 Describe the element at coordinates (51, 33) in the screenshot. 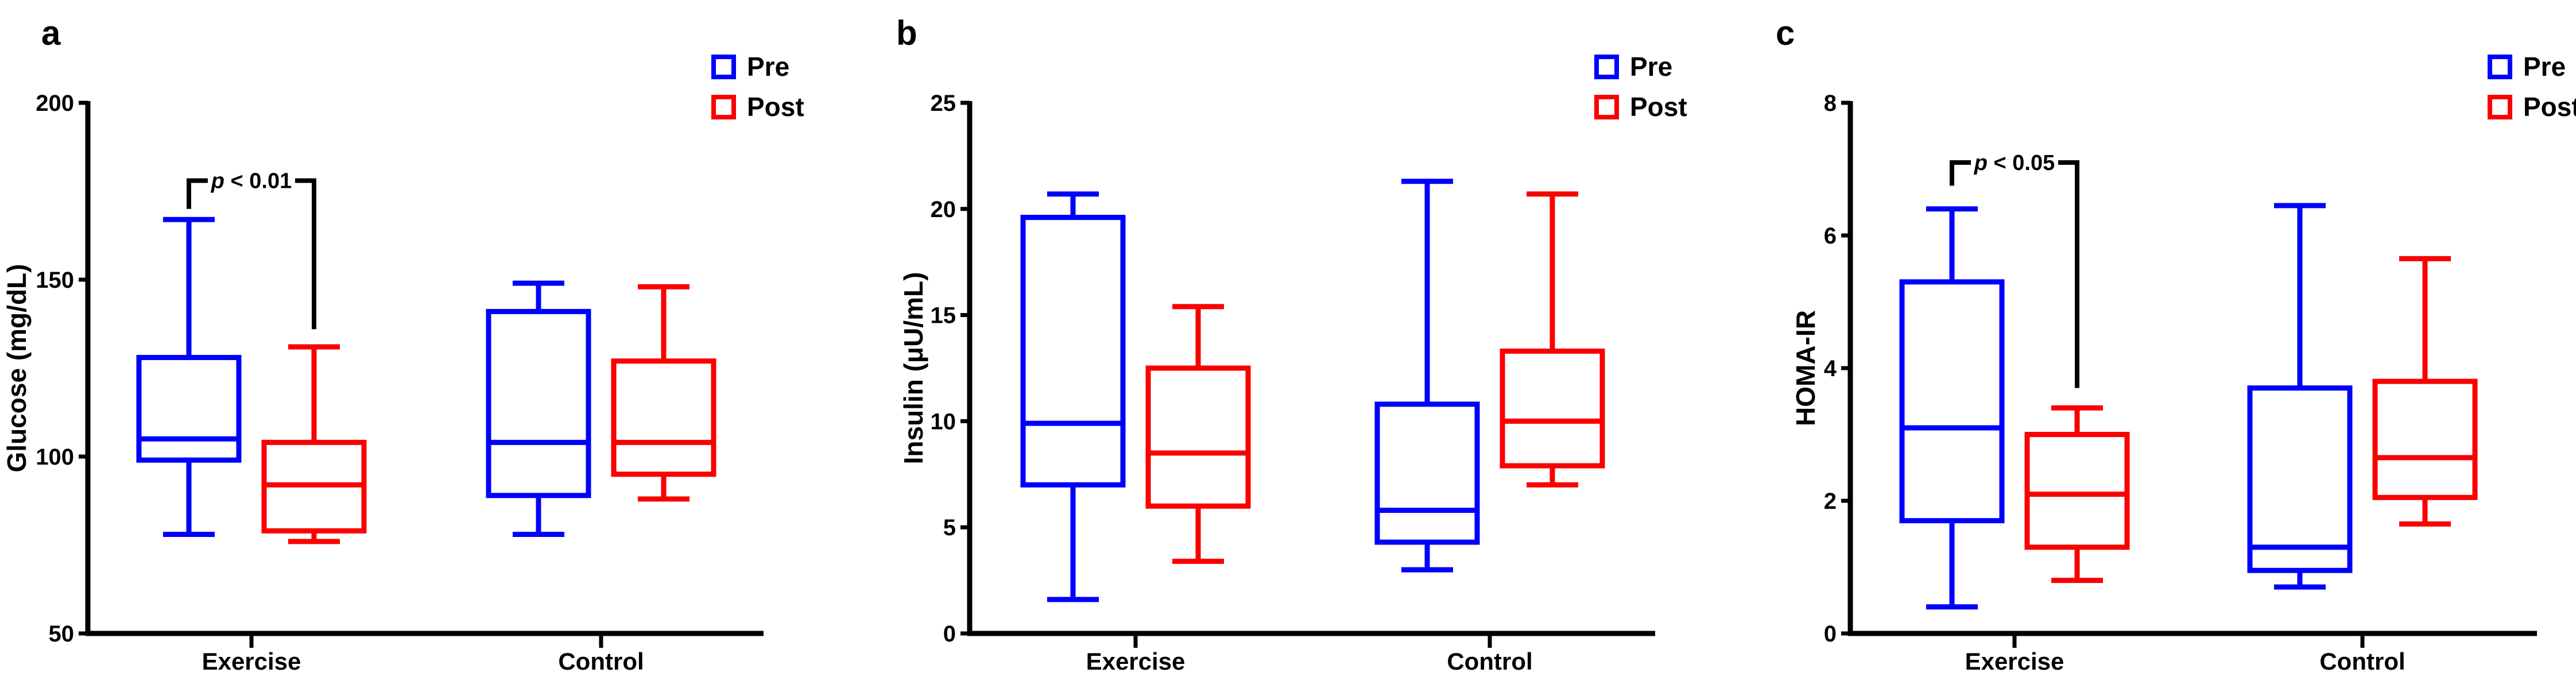

I see `panel-letter: a` at that location.